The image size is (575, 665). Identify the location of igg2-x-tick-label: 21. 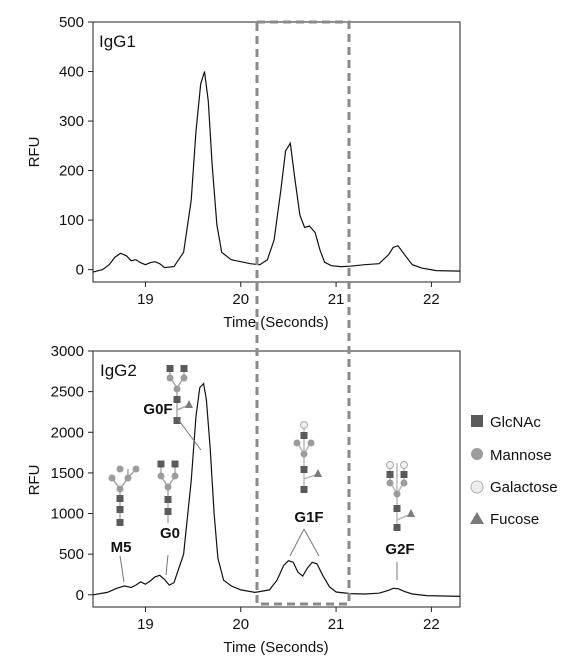
(336, 624).